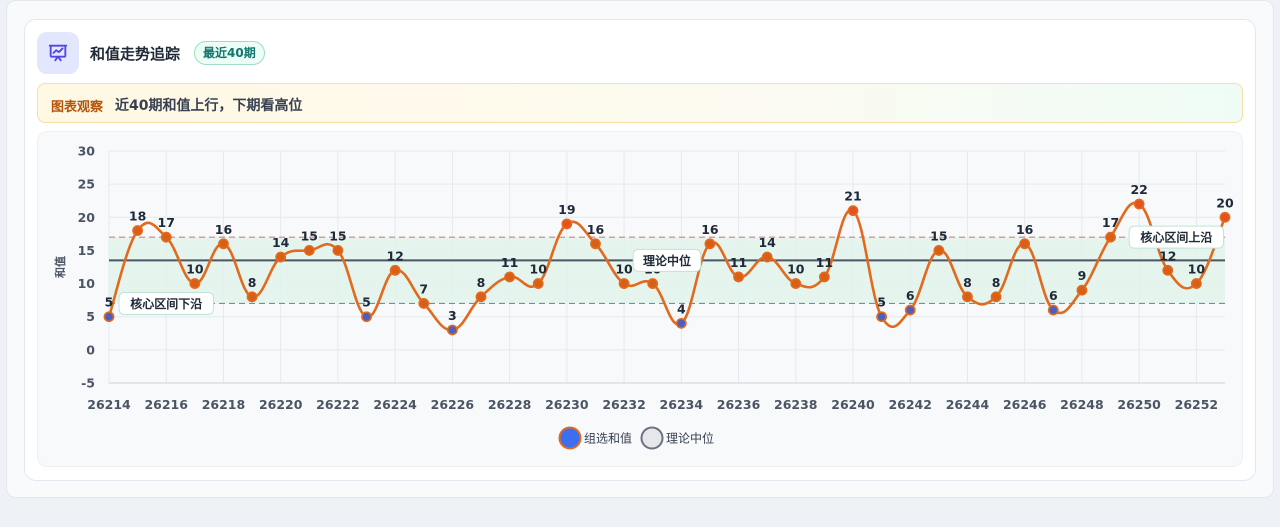 Image resolution: width=1280 pixels, height=527 pixels. What do you see at coordinates (338, 404) in the screenshot?
I see `x-tick-label: 26222` at bounding box center [338, 404].